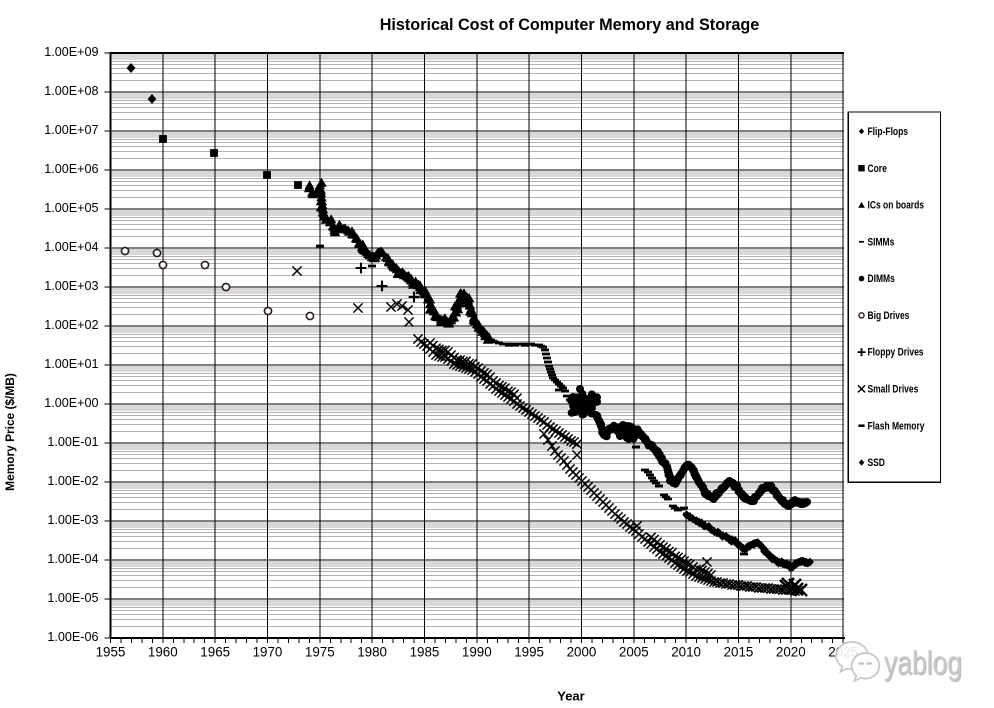  What do you see at coordinates (425, 652) in the screenshot?
I see `svg-text: 1985` at bounding box center [425, 652].